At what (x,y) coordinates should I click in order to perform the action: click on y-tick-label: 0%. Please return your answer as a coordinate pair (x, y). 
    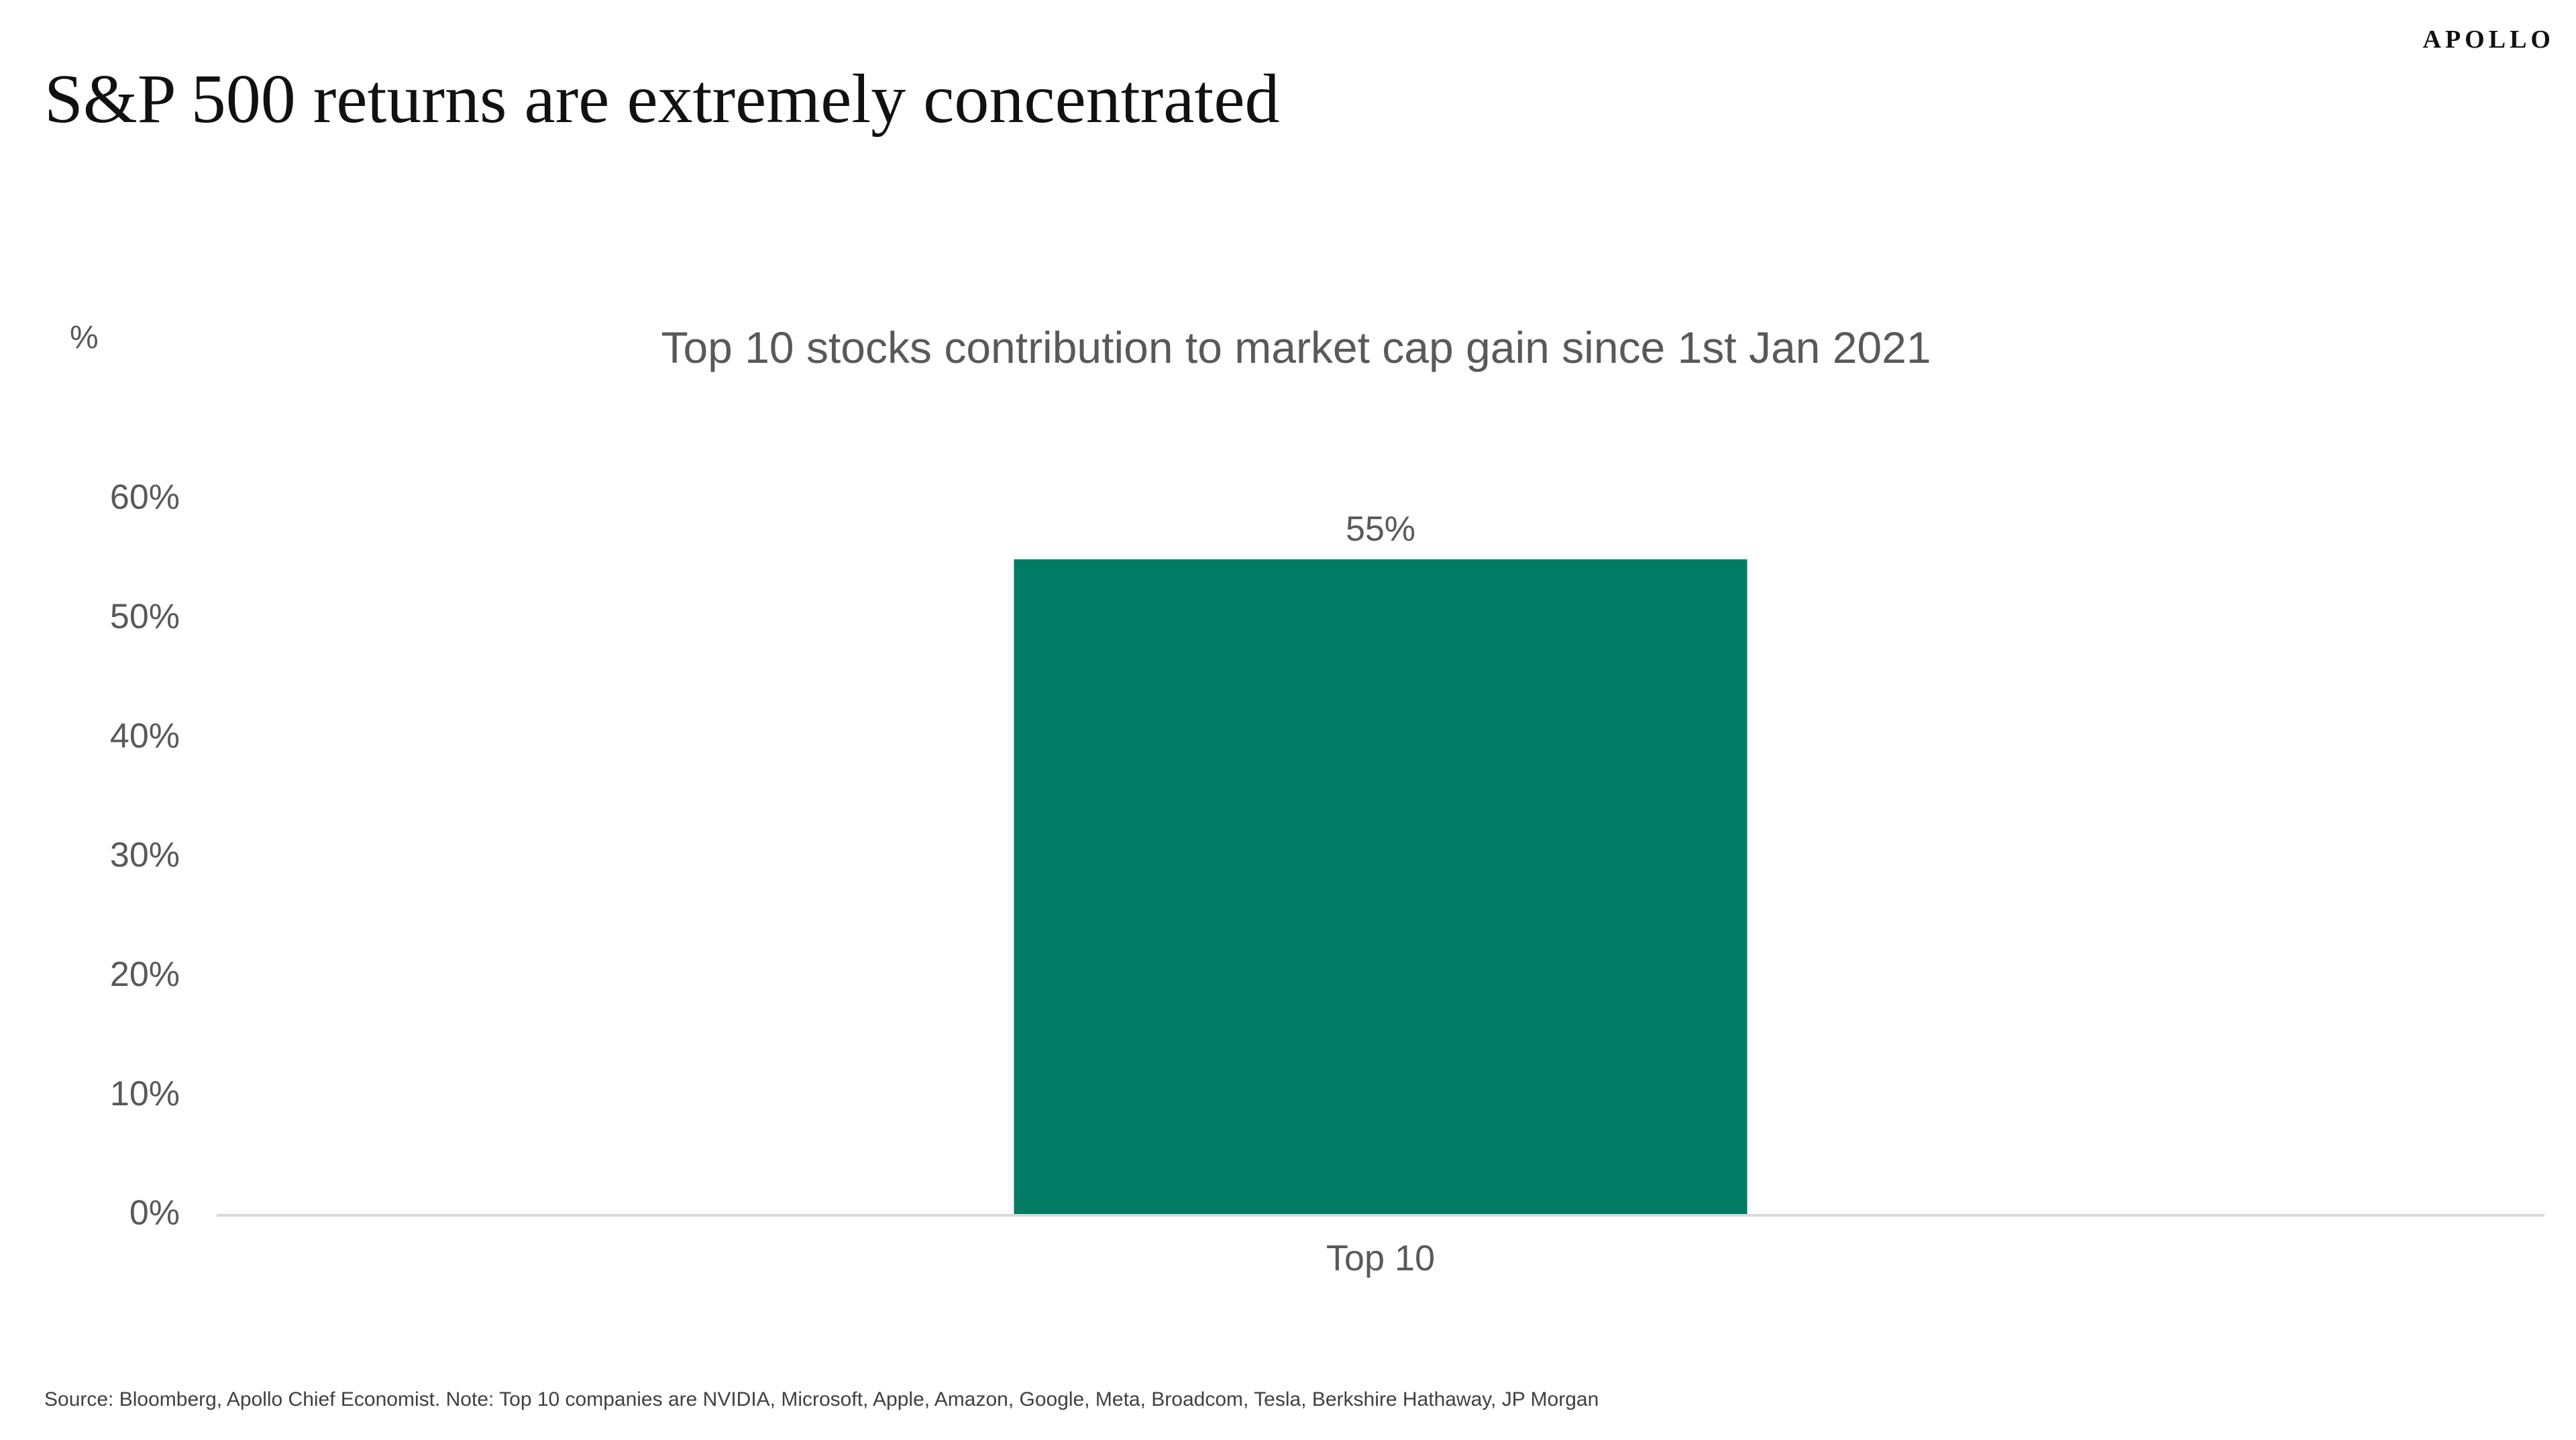
    Looking at the image, I should click on (154, 1213).